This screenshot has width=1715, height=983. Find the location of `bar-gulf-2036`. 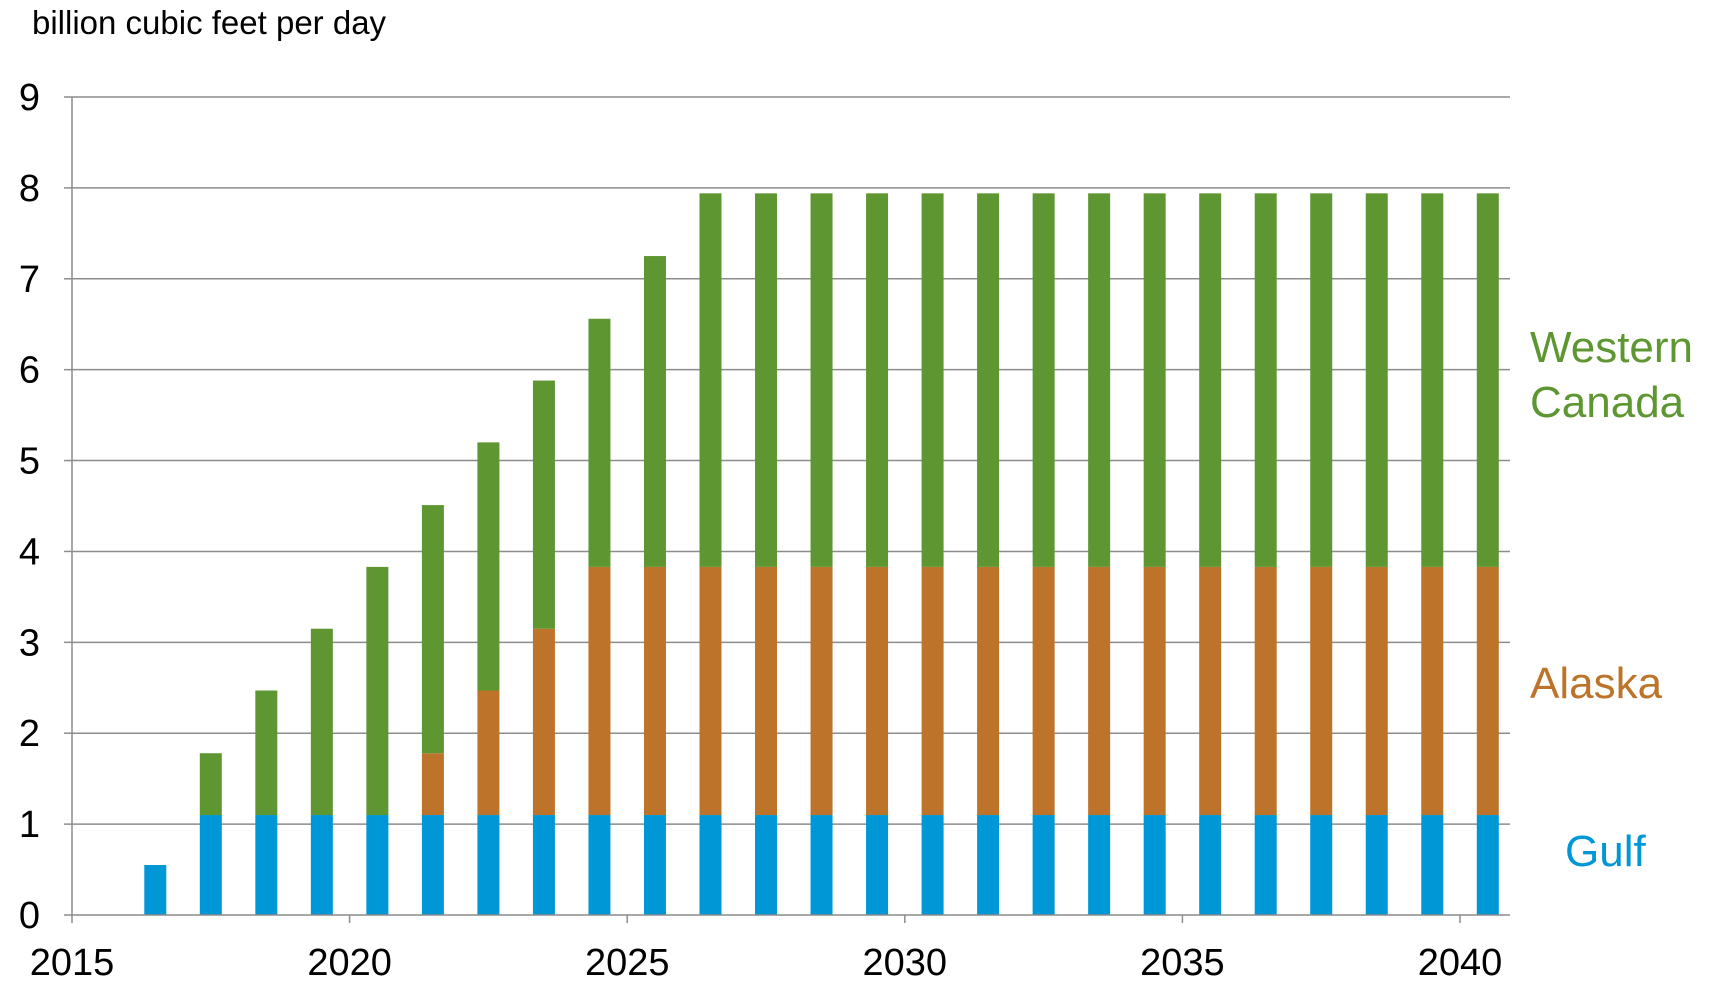

bar-gulf-2036 is located at coordinates (1265, 865).